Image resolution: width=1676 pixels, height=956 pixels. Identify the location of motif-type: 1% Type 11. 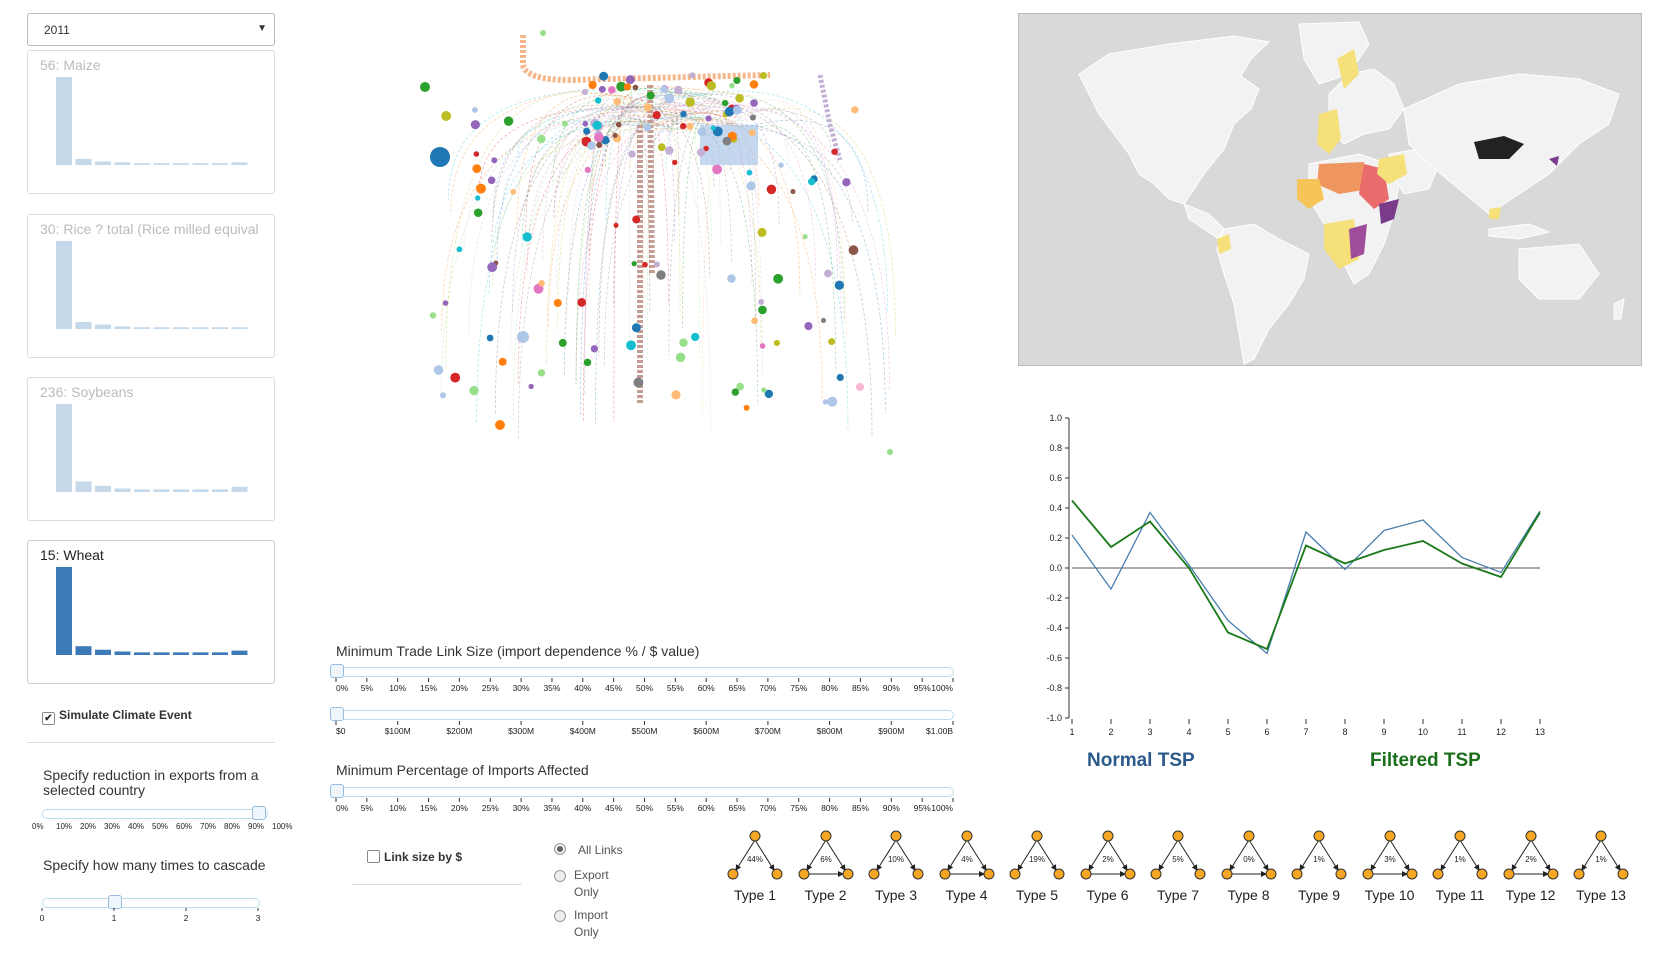
(1460, 869).